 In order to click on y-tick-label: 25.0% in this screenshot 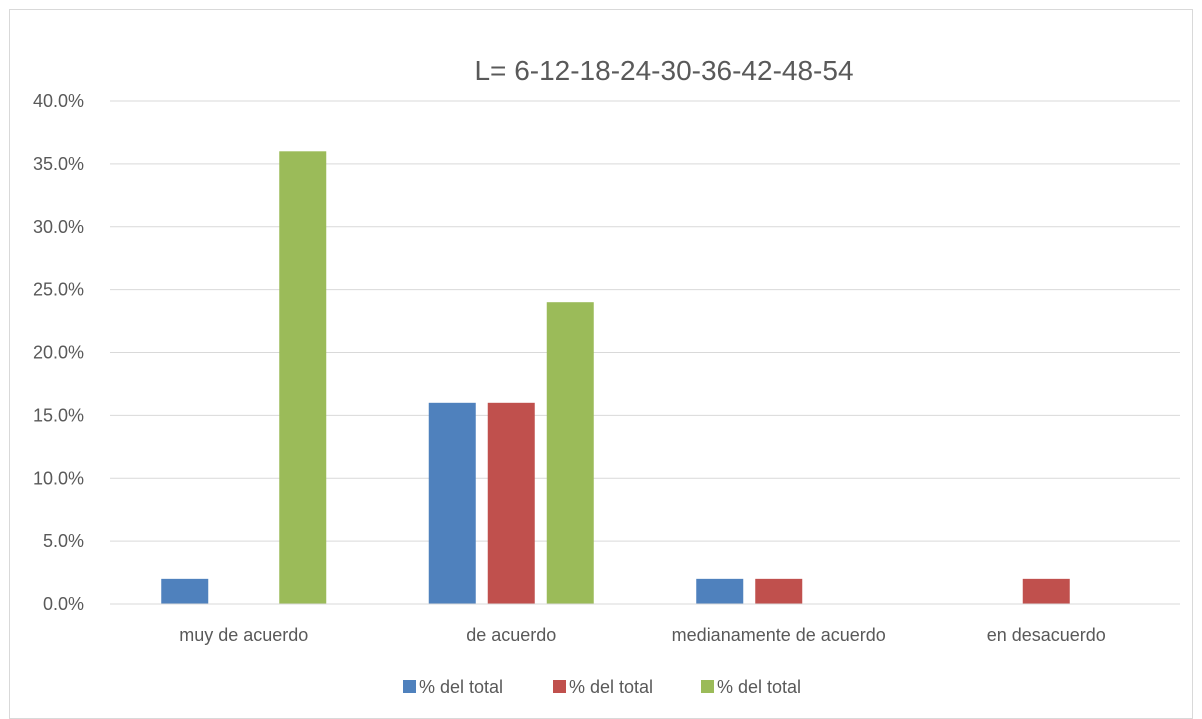, I will do `click(58, 290)`.